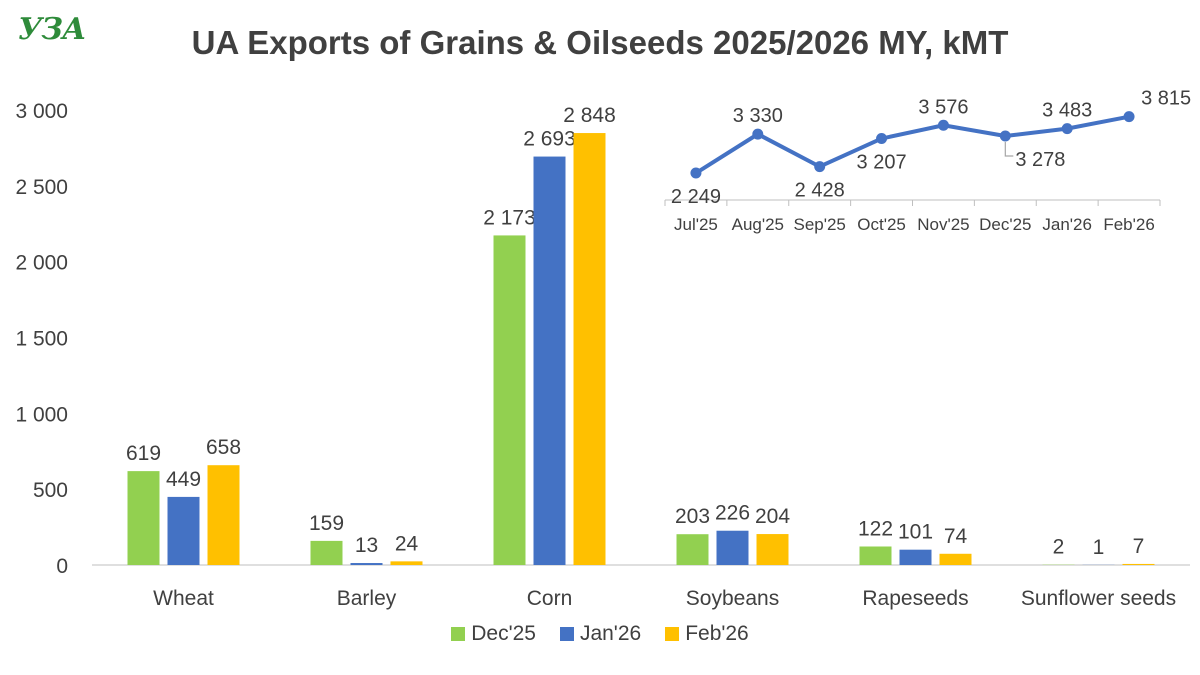  What do you see at coordinates (1067, 111) in the screenshot?
I see `inset-data-label: 3 483` at bounding box center [1067, 111].